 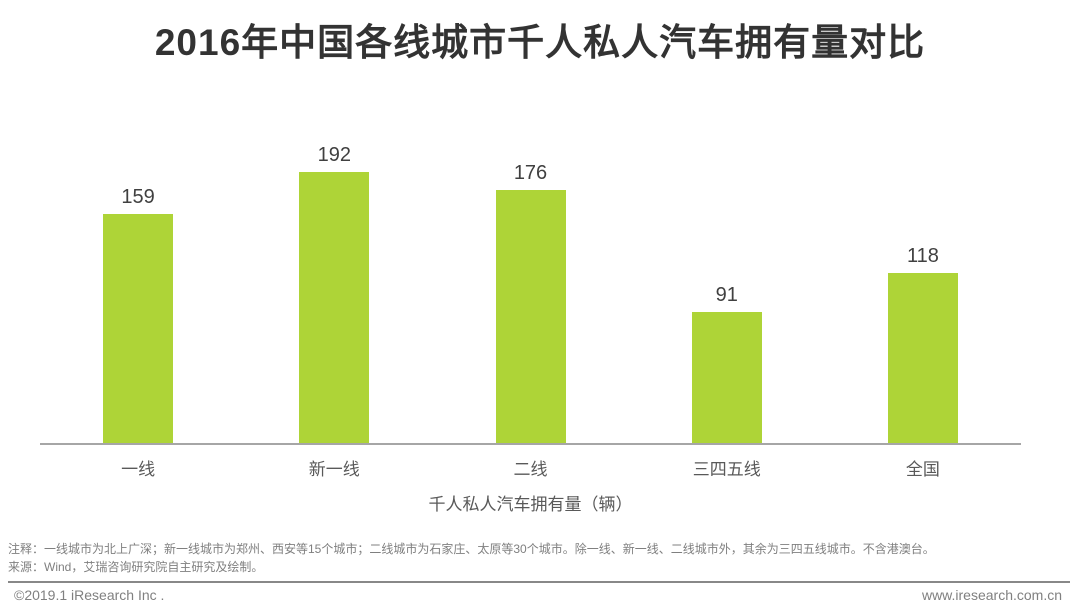 I want to click on value-label: 91, so click(x=726, y=295).